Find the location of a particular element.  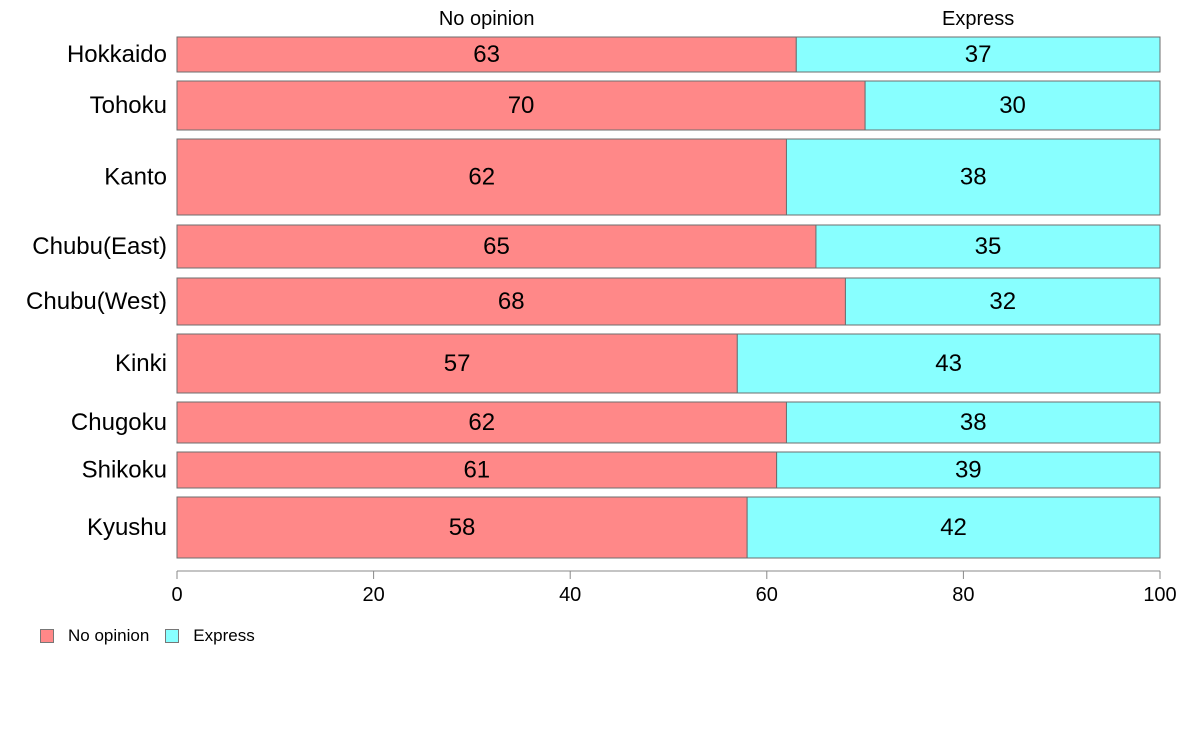

x-tick-label-40: 40 is located at coordinates (570, 595).